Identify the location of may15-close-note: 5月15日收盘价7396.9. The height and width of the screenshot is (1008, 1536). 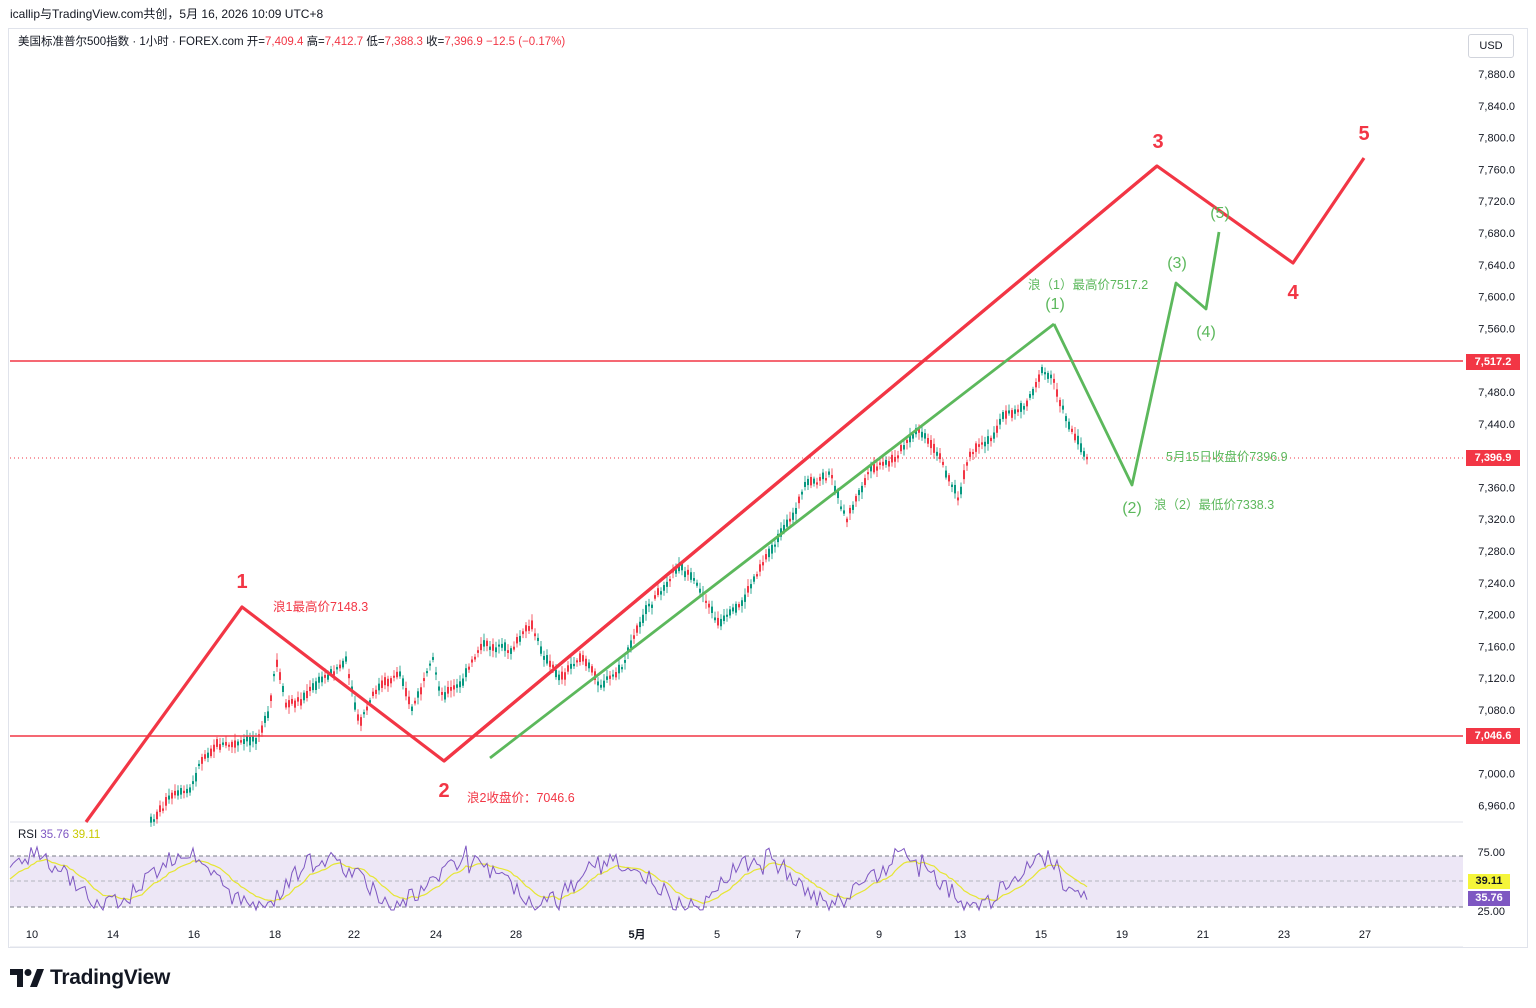
(1227, 456).